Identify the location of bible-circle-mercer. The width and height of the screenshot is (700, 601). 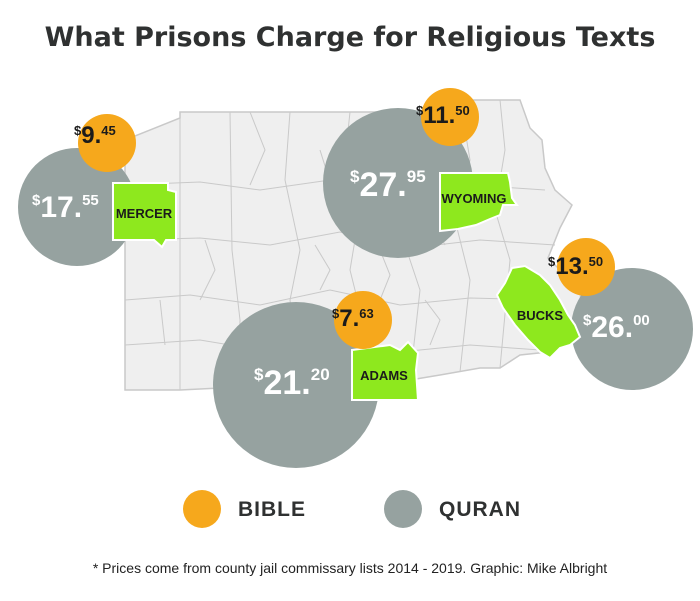
(107, 143).